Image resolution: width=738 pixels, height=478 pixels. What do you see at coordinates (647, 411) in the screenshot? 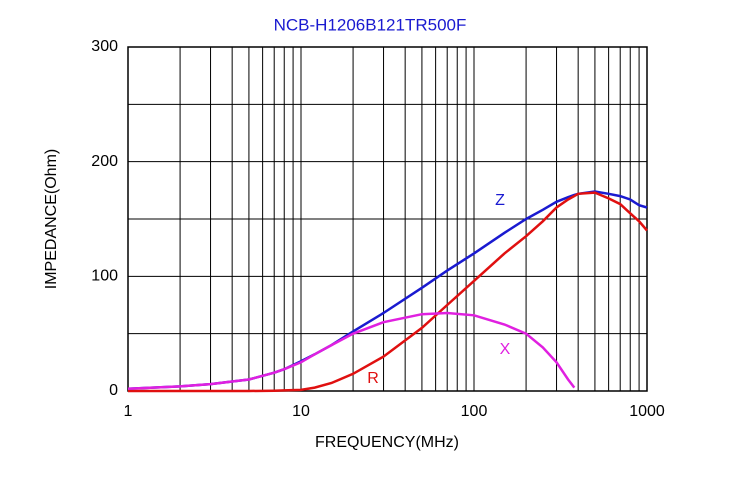
I see `x-tick-label: 1000` at bounding box center [647, 411].